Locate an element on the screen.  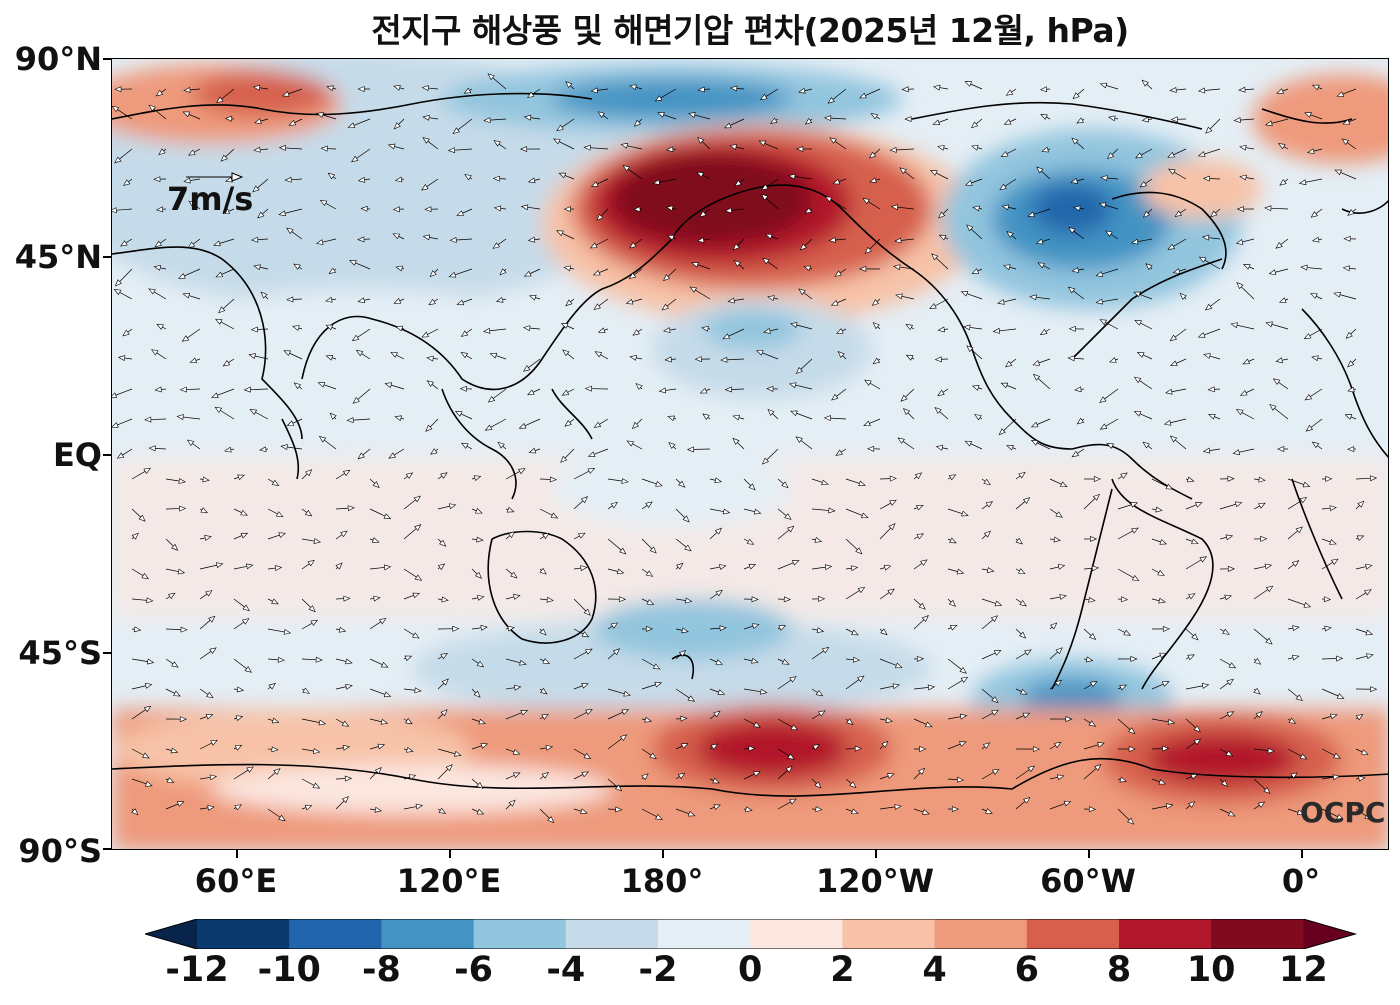
colorbar-extend-low is located at coordinates (171, 934).